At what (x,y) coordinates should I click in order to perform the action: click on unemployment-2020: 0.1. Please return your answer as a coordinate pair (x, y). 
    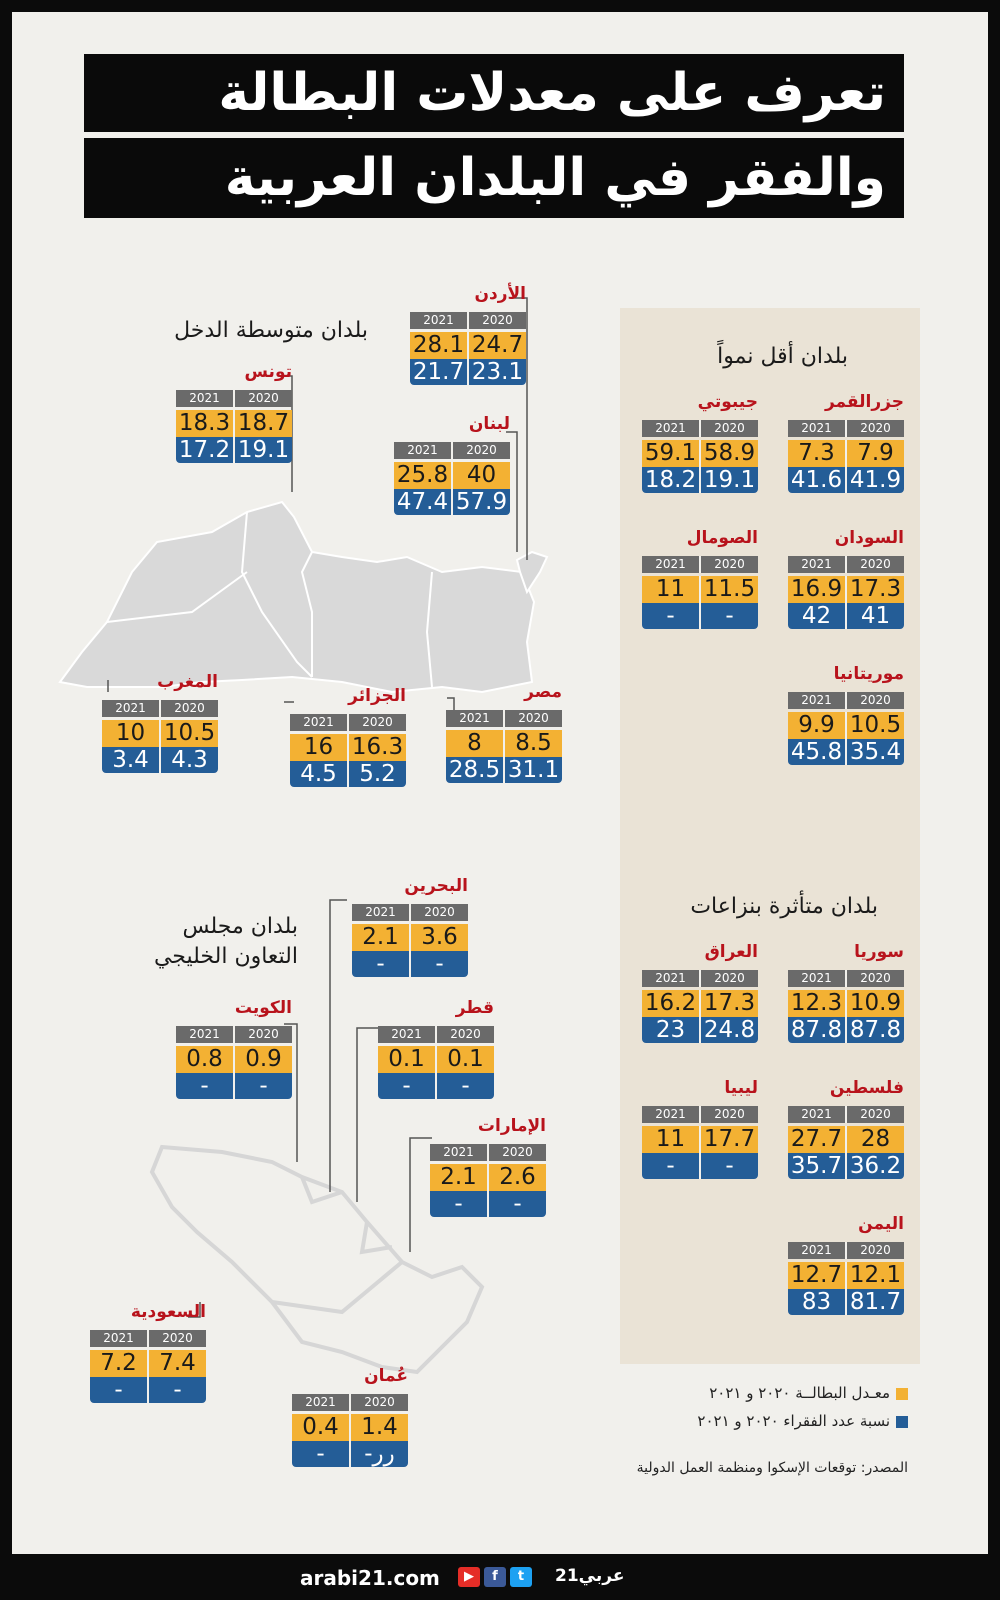
    Looking at the image, I should click on (465, 1059).